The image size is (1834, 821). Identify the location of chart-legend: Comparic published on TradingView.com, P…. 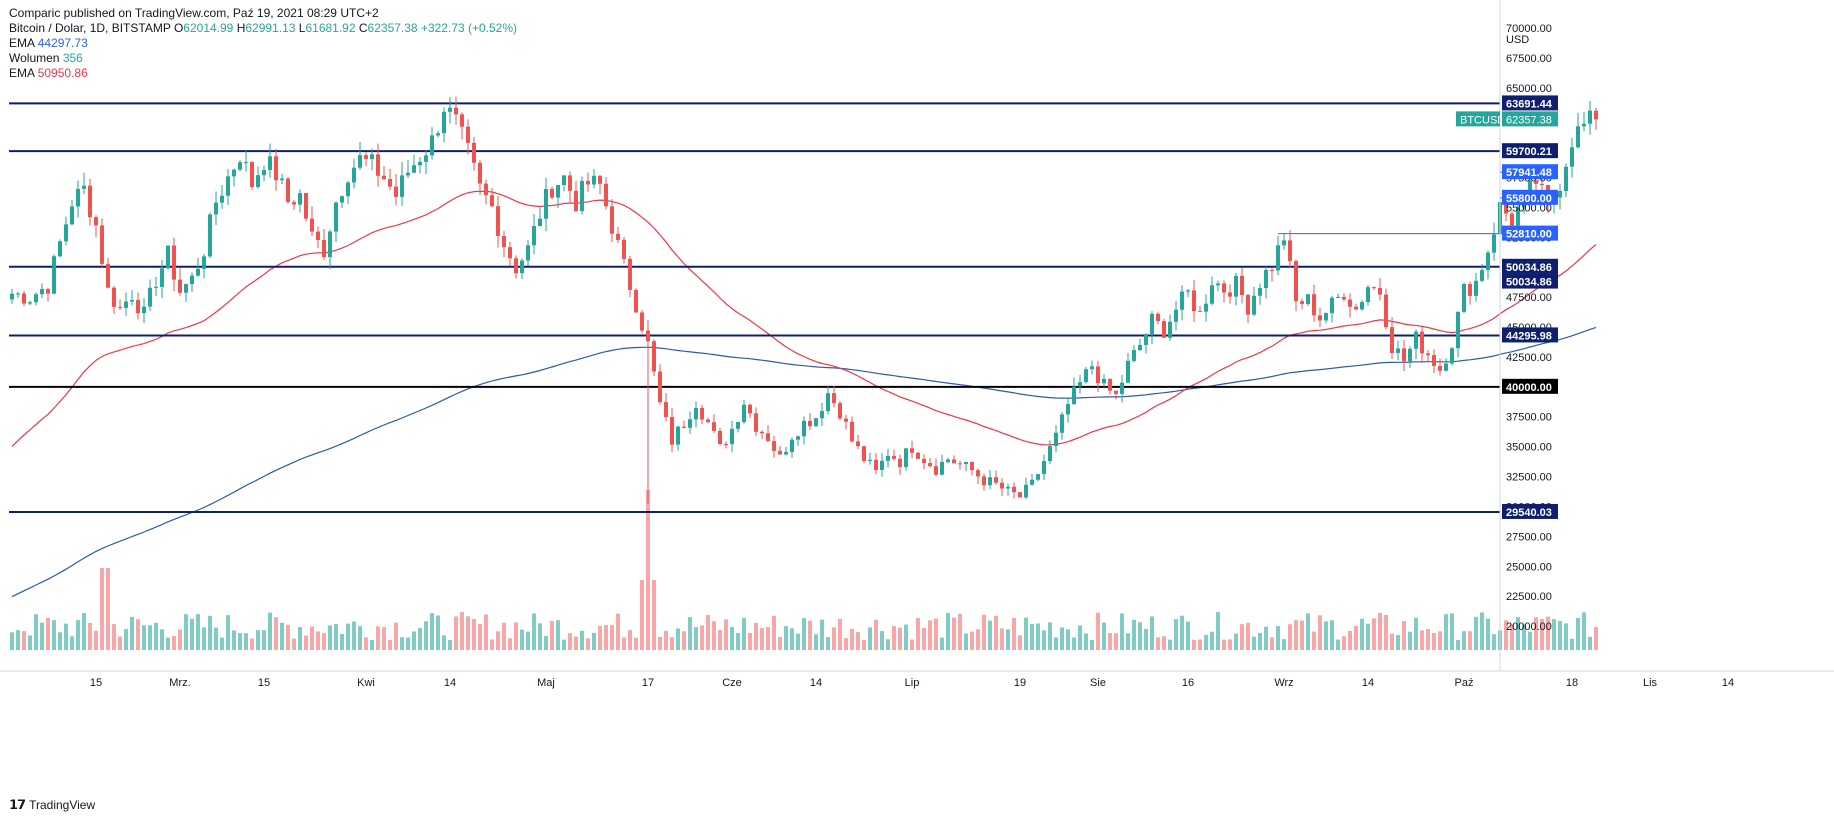
(263, 43).